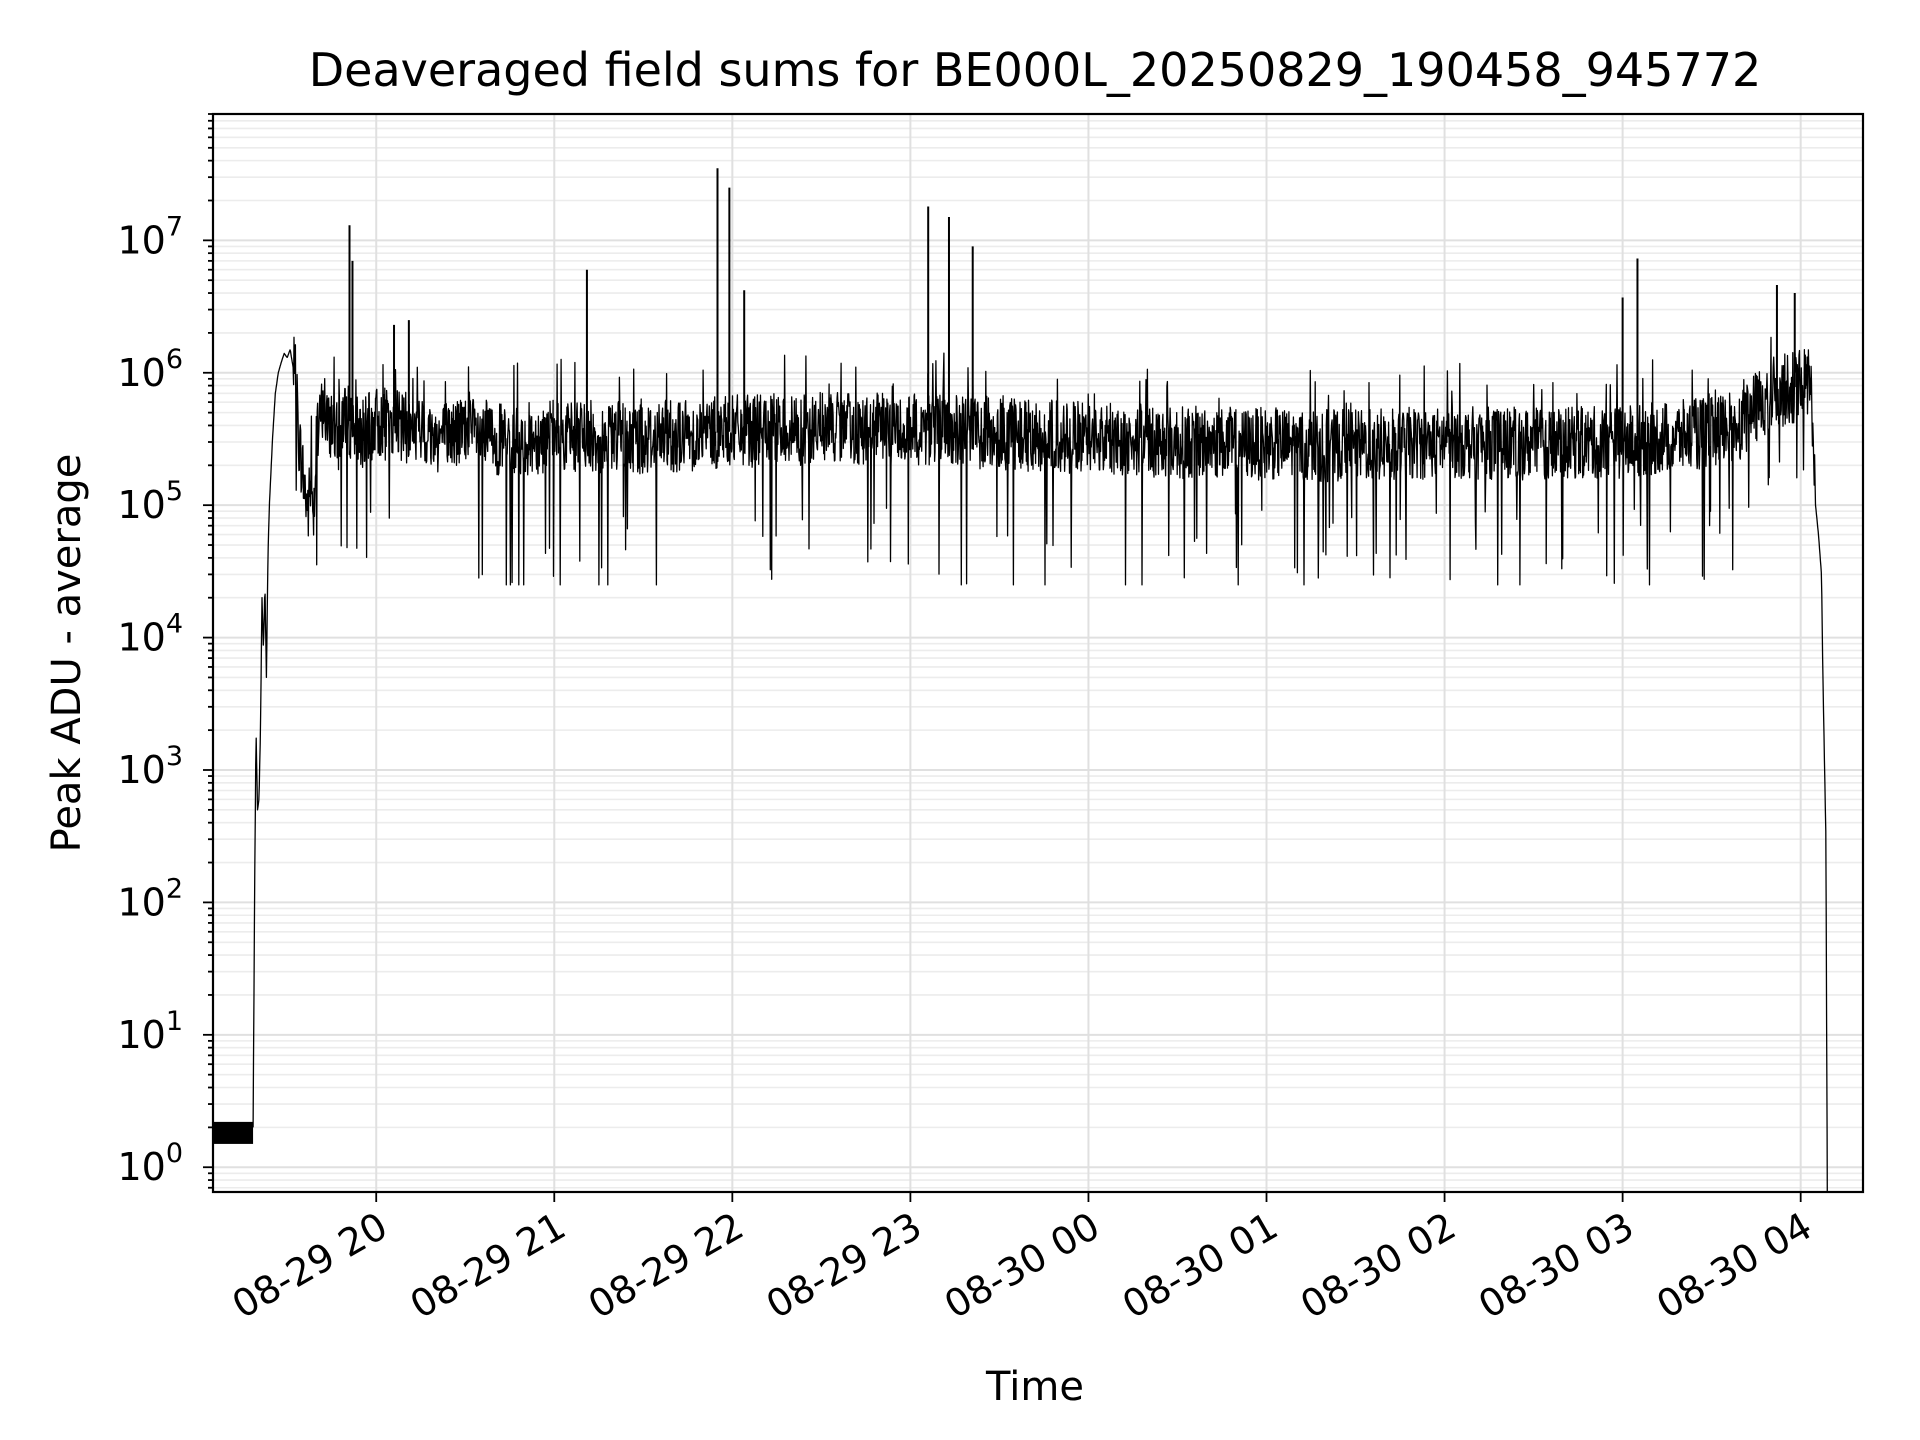 The image size is (1920, 1440). I want to click on y-axis: 10⁰ 10¹ 10² 10³ 10⁴ 10⁵ 10⁶ 10⁷, so click(165, 651).